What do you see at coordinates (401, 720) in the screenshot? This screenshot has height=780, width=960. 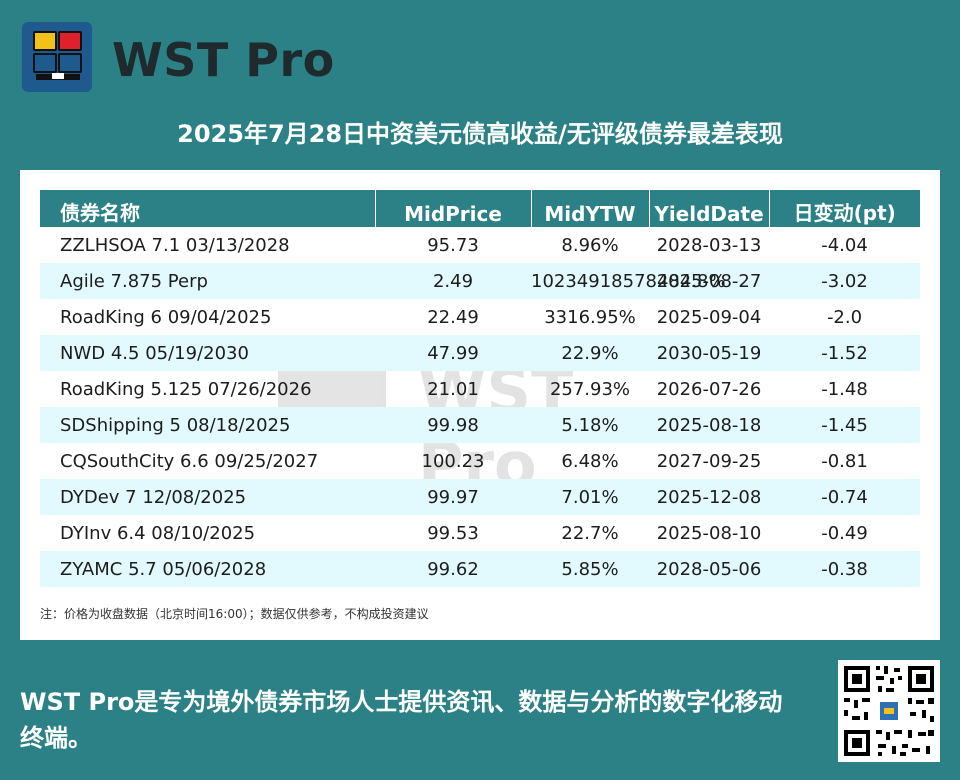 I see `tagline: WST Pro是专为境外债券市场人士提供资讯、数据与分析的数字化移动终端。` at bounding box center [401, 720].